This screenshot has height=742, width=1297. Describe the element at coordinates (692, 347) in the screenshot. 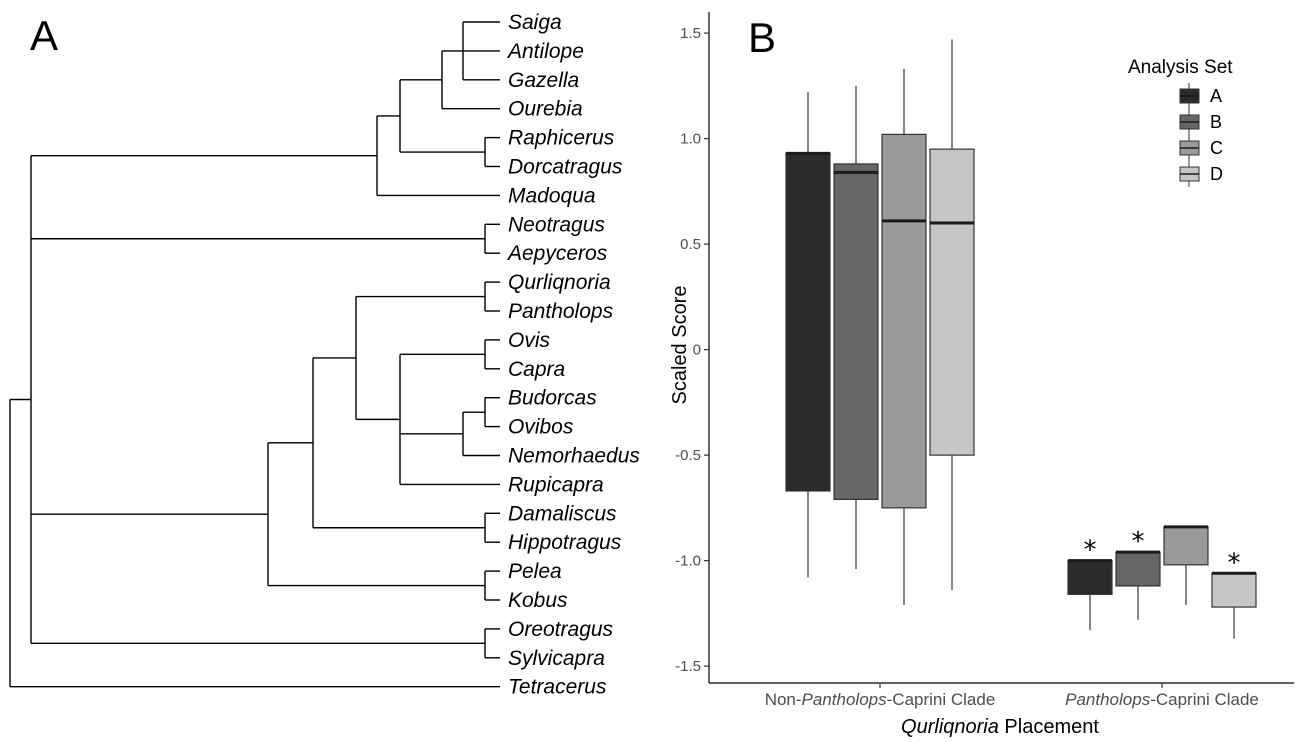

I see `y-axis: 1.5 1.0 0.5 0 -0.5 -1.0 -1.5` at that location.